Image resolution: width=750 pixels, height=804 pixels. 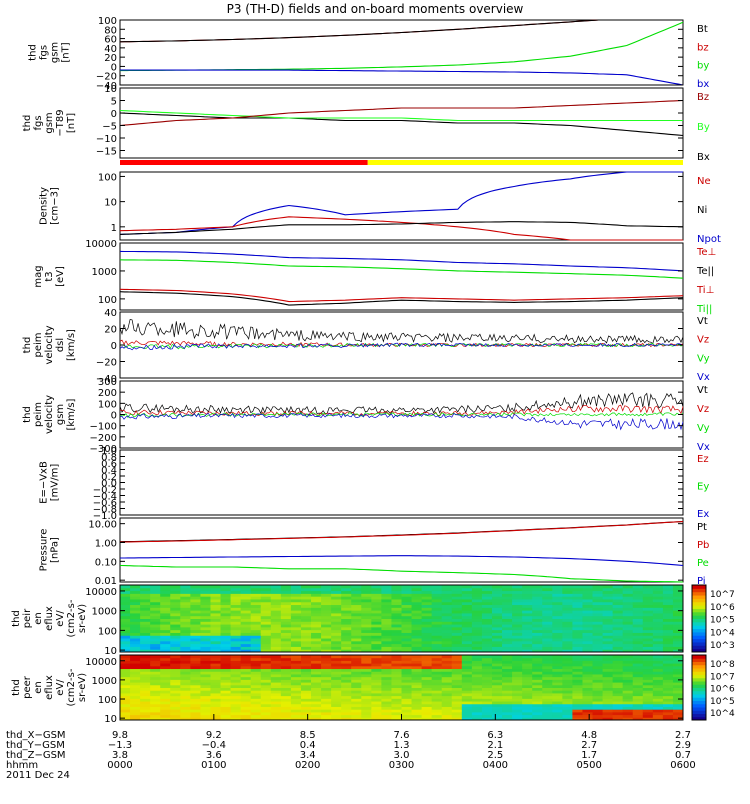 I want to click on x-row-value: 8.5, so click(x=308, y=735).